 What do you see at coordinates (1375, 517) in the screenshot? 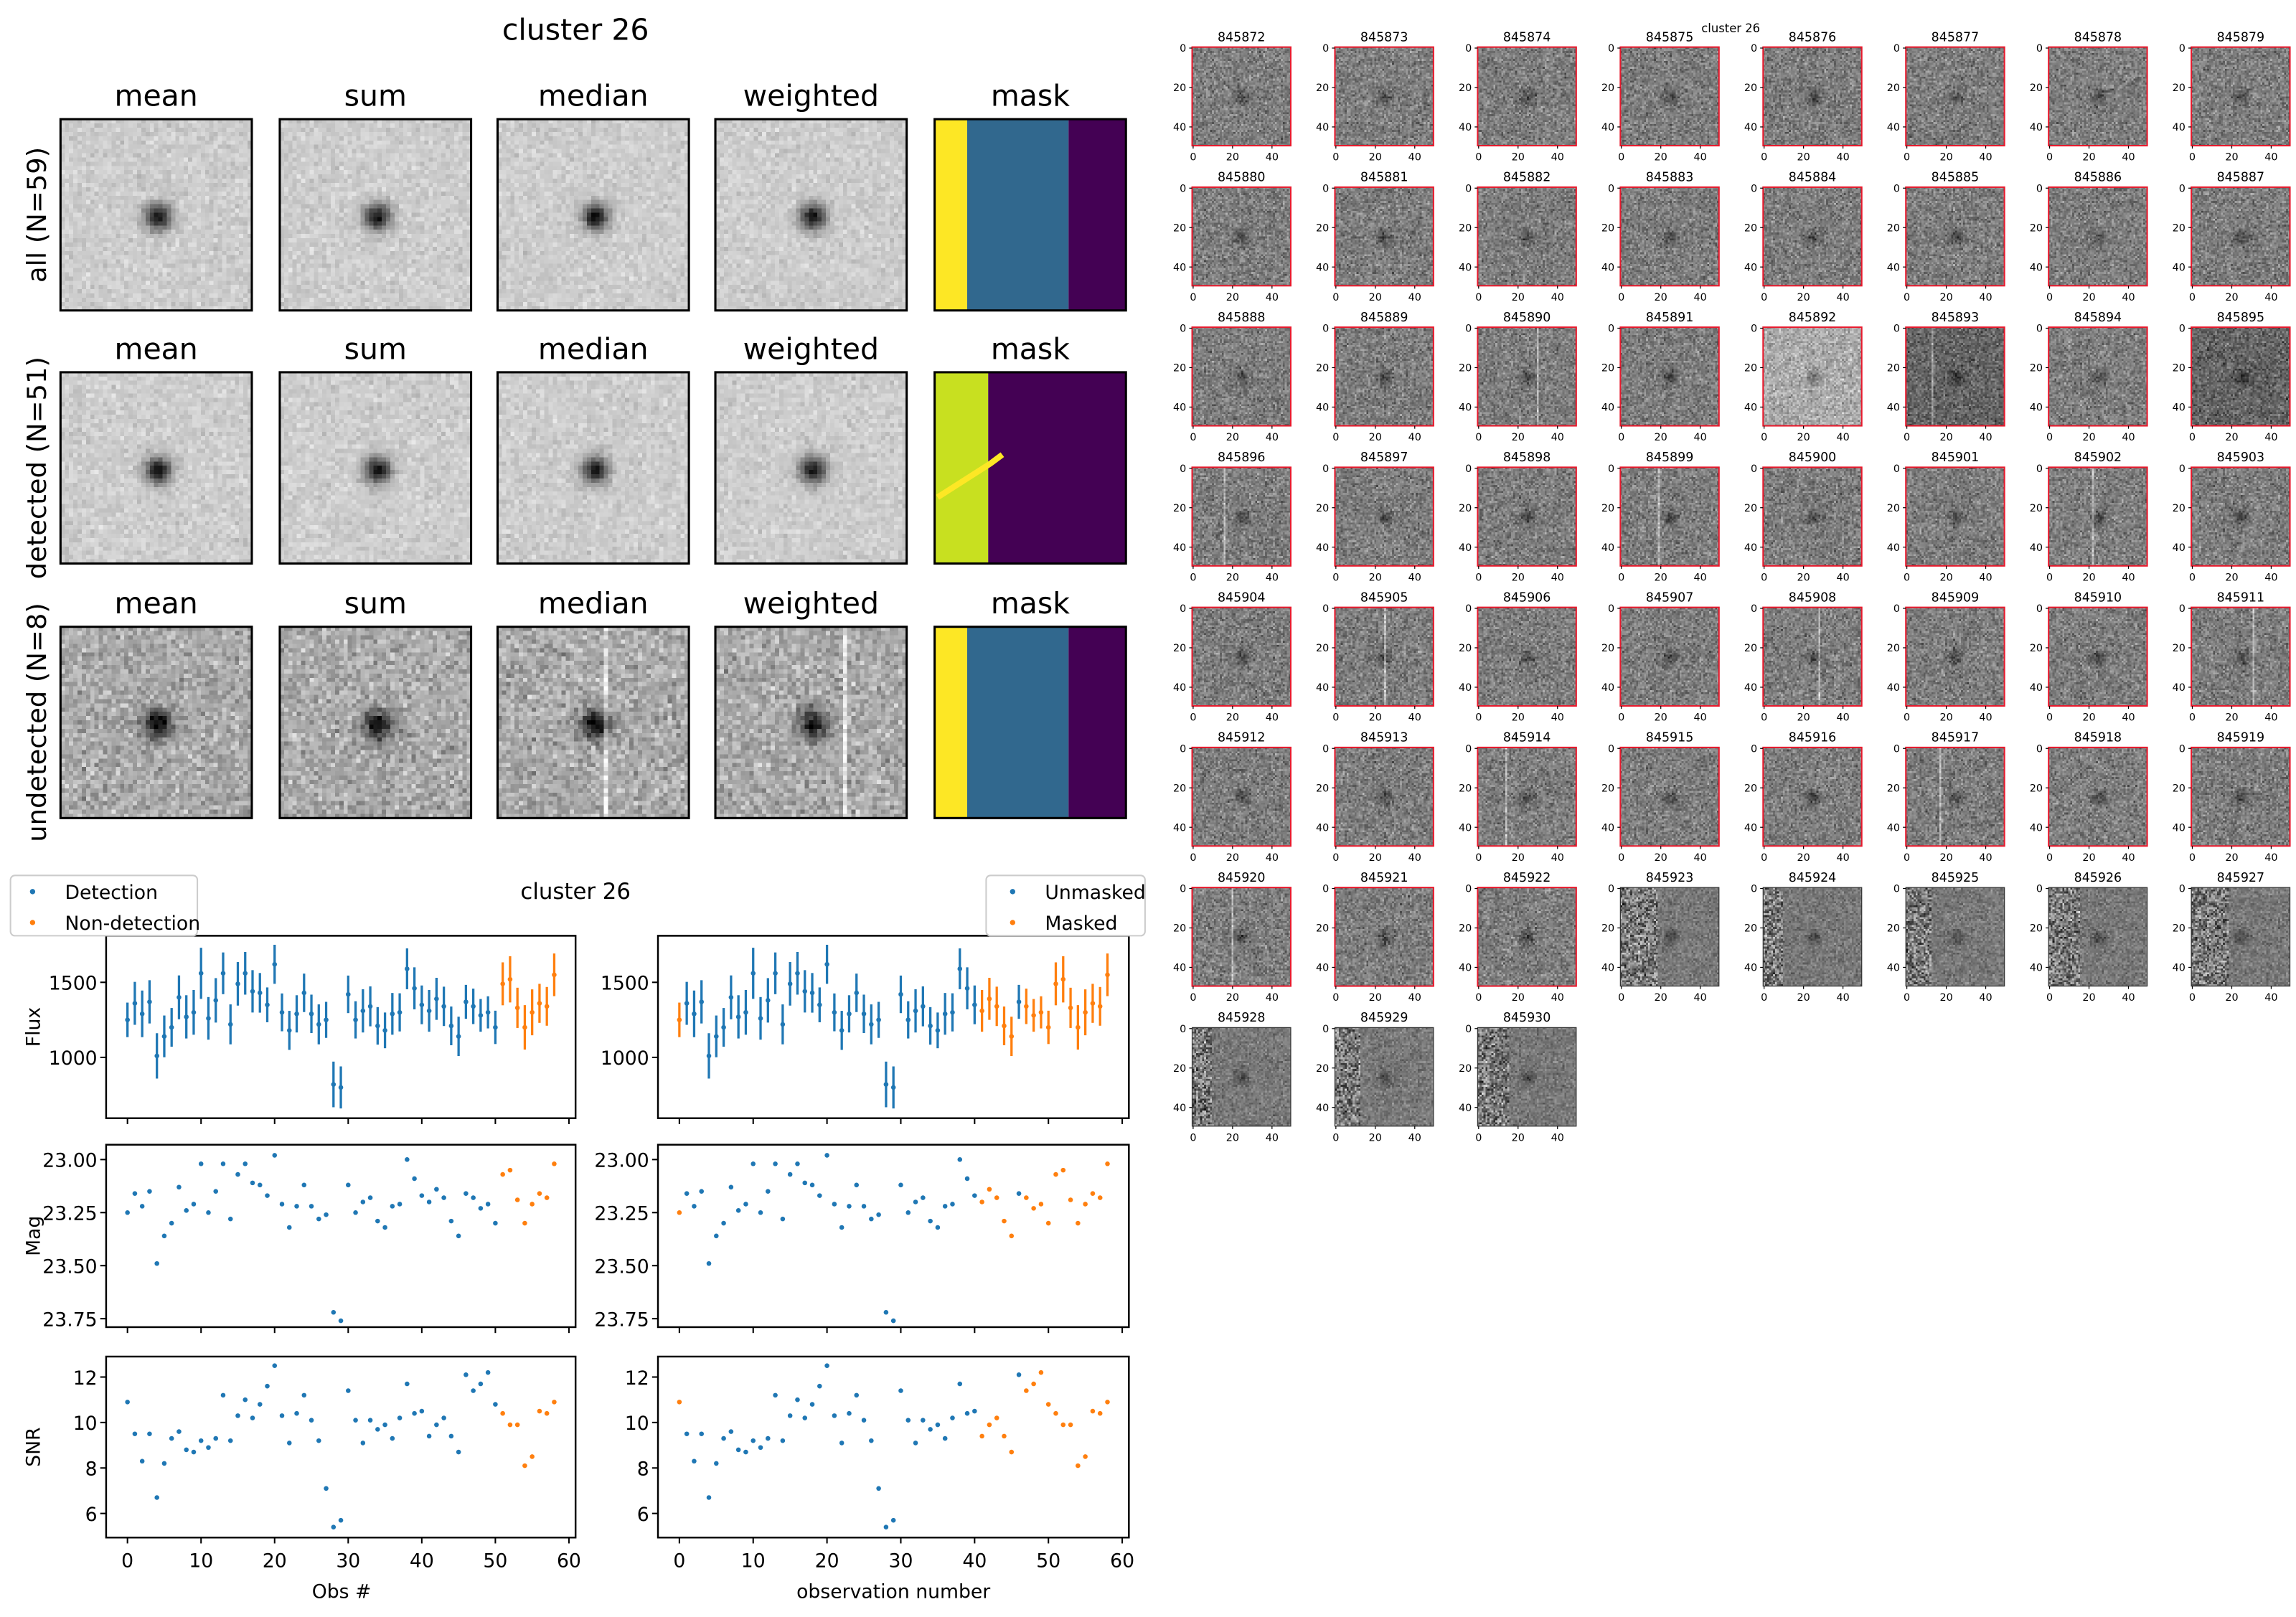
I see `stamp-panel: 845897 0 0 20 20 40 40` at bounding box center [1375, 517].